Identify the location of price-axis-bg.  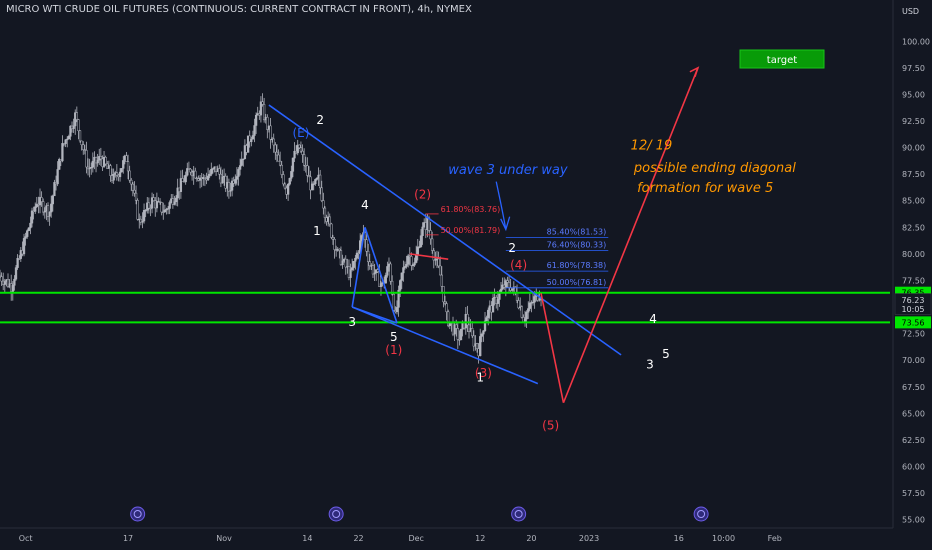
(912, 265).